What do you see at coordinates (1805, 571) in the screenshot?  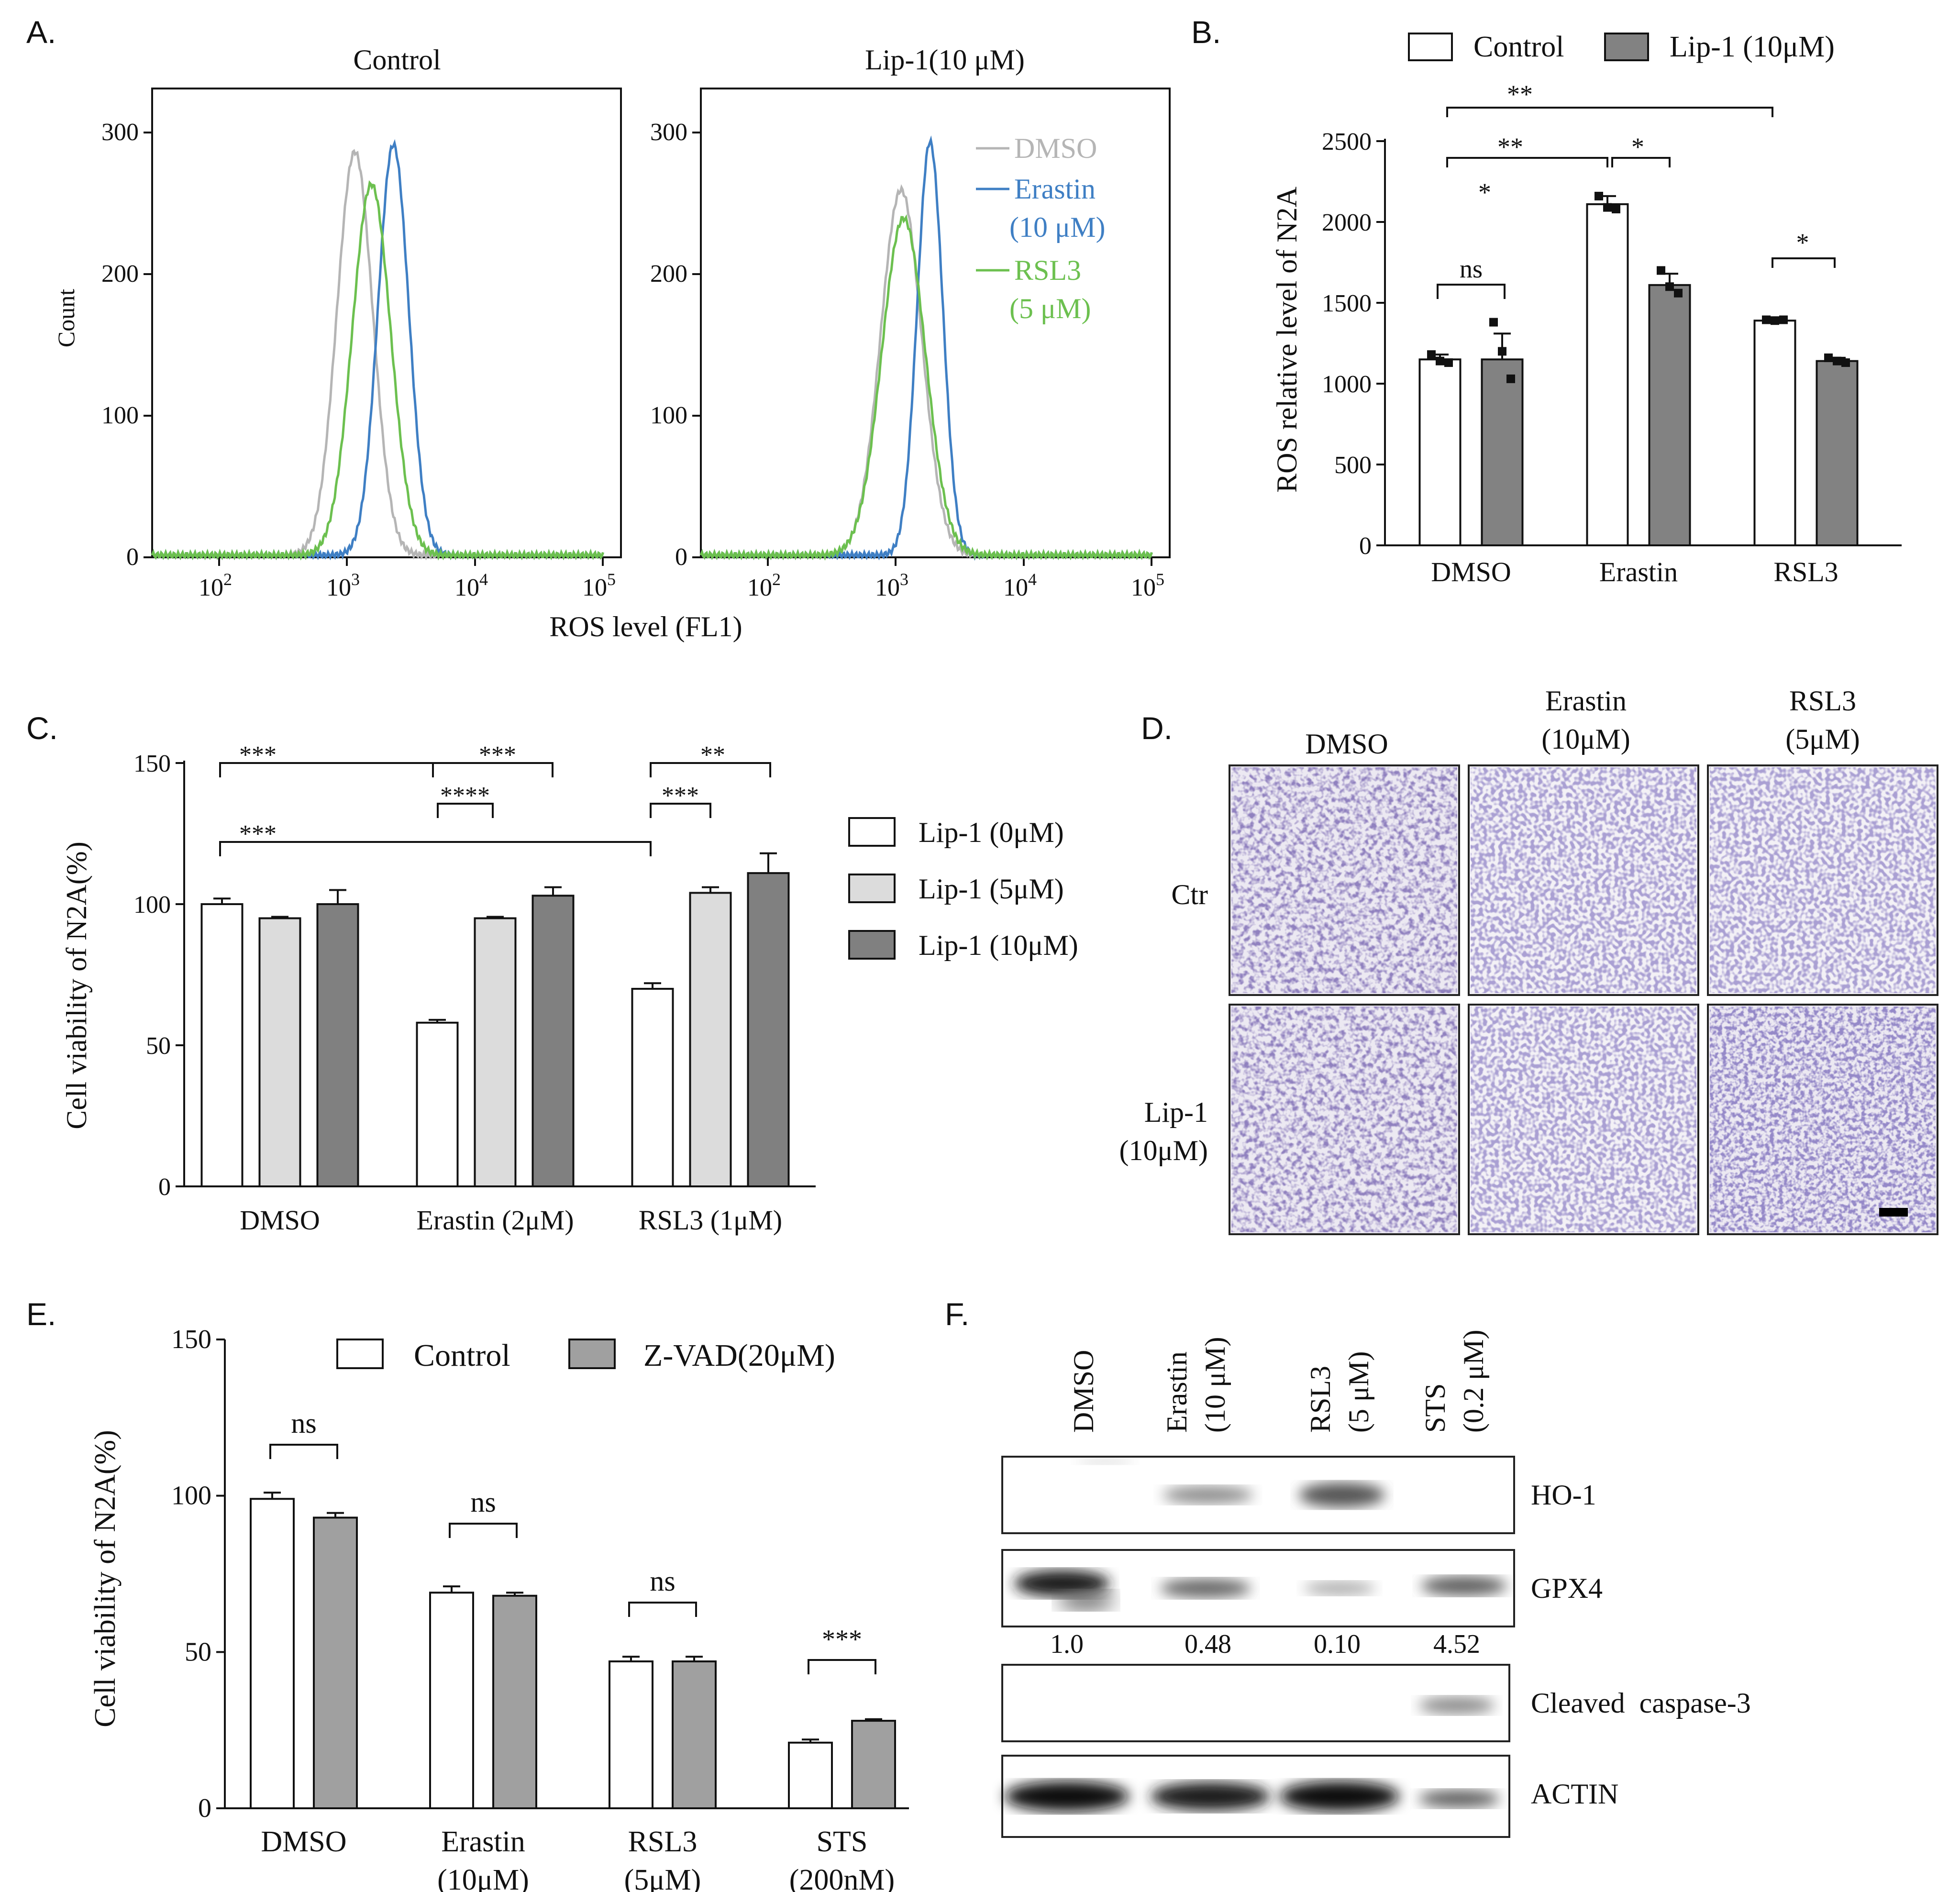 I see `category-label: RSL3` at bounding box center [1805, 571].